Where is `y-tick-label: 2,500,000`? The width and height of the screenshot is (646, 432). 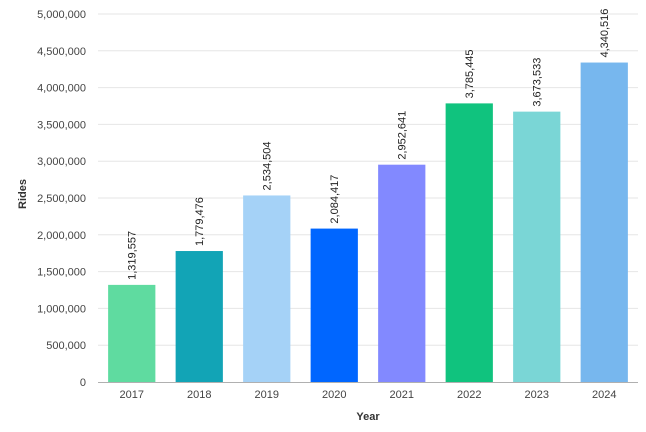
y-tick-label: 2,500,000 is located at coordinates (61, 199).